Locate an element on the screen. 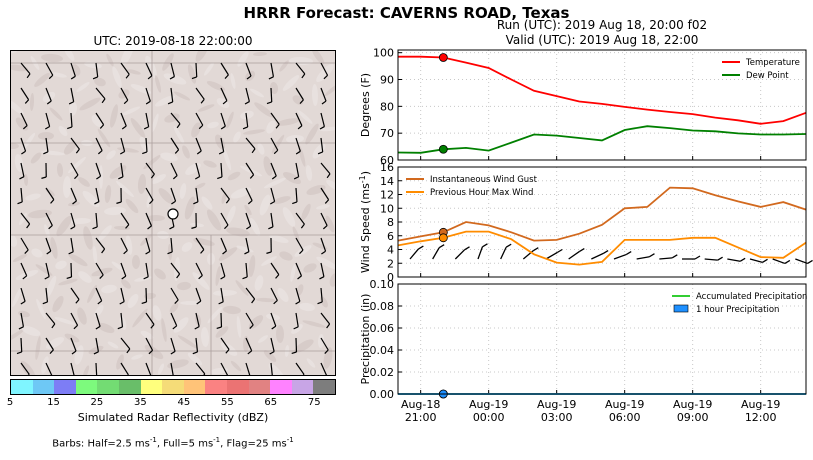  colorbar-label: Simulated Radar Reflectivity (dBZ) is located at coordinates (173, 417).